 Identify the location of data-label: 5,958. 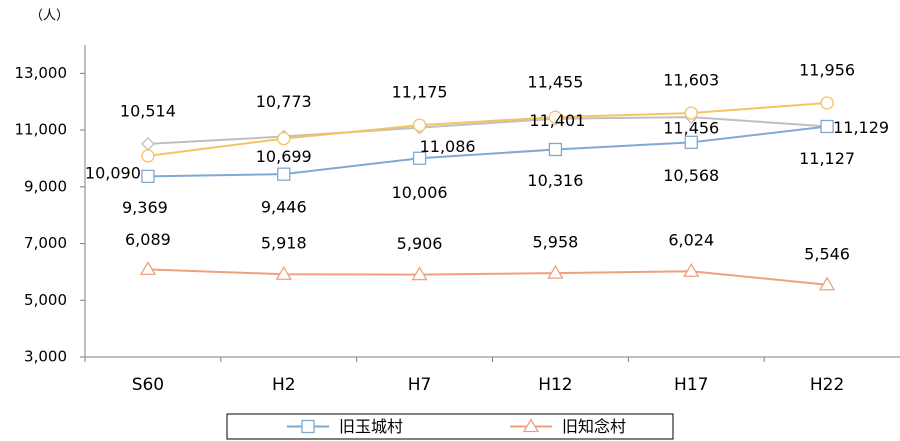
(556, 242).